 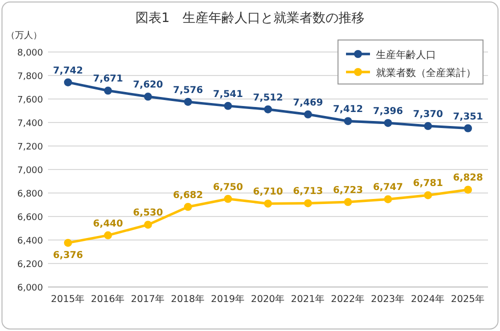 What do you see at coordinates (228, 187) in the screenshot?
I see `data-label: 6,750` at bounding box center [228, 187].